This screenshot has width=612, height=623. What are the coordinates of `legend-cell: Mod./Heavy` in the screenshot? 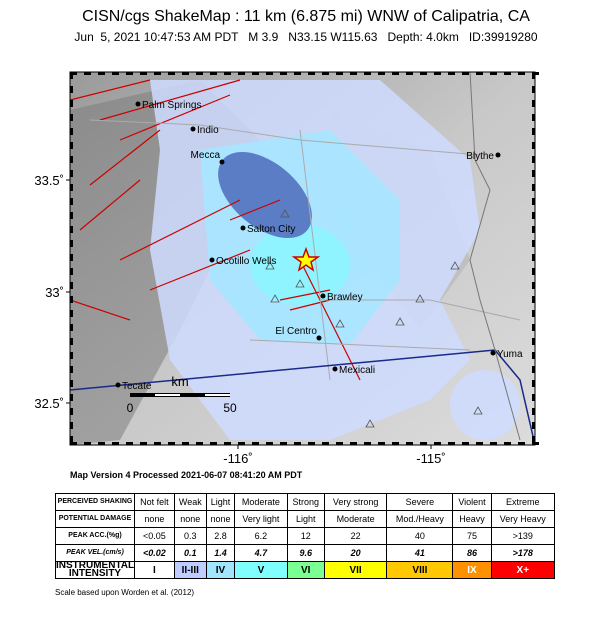 It's located at (420, 519).